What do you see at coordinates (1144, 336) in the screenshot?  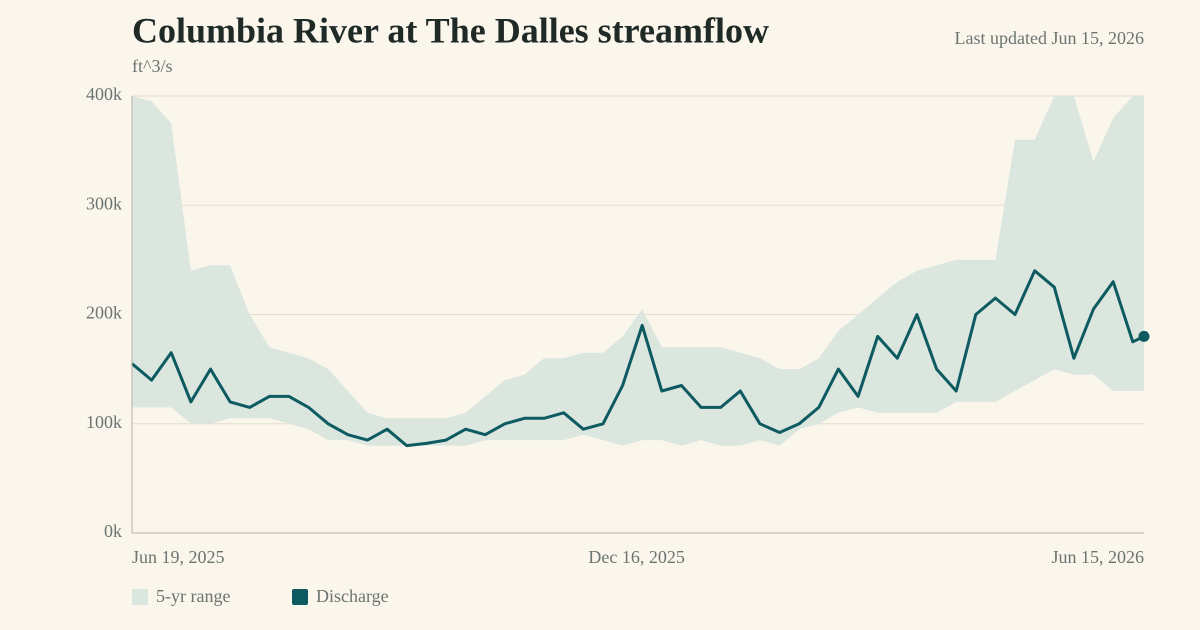 I see `latest-point` at bounding box center [1144, 336].